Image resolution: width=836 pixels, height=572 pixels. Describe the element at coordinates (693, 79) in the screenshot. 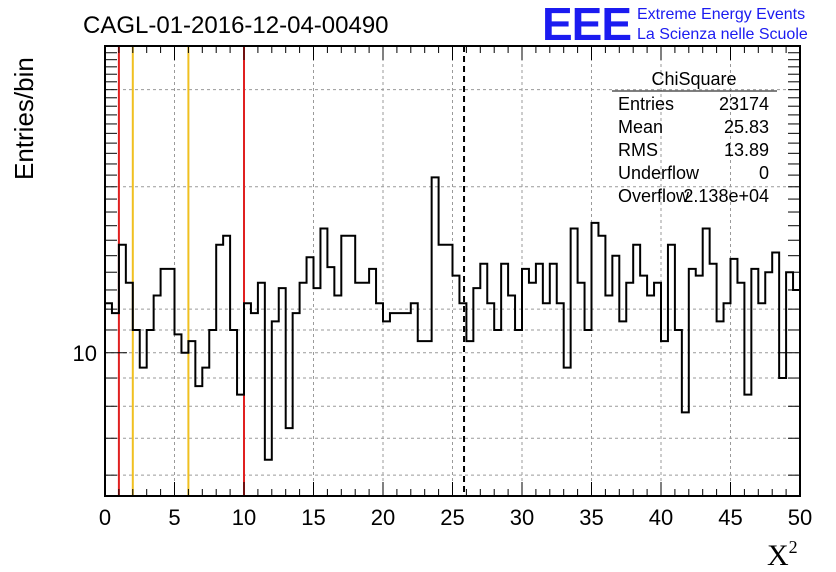

I see `stats-title: ChiSquare` at that location.